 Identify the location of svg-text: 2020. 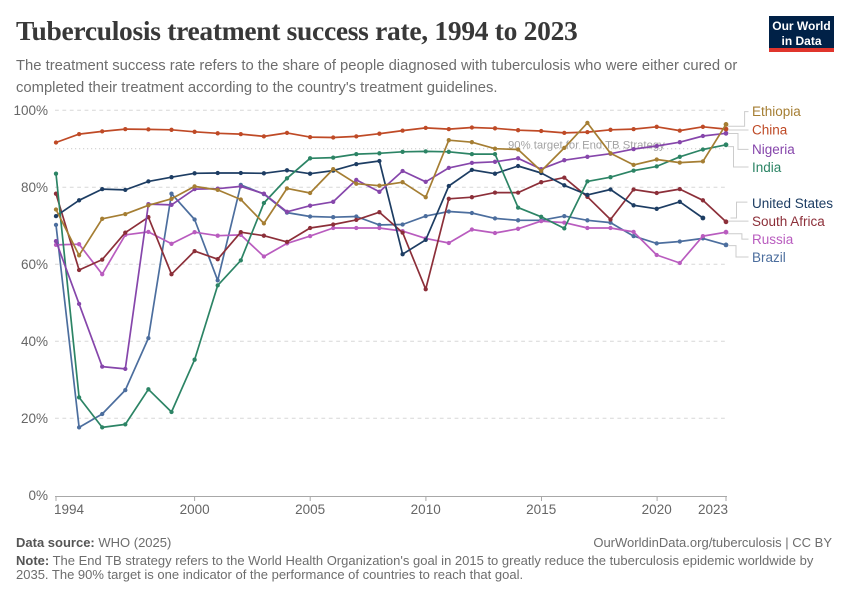
(657, 509).